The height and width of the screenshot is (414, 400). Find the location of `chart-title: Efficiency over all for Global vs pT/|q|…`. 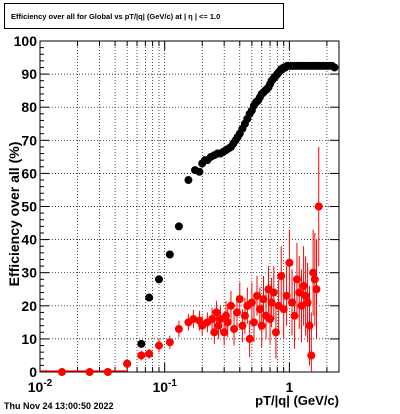

chart-title: Efficiency over all for Global vs pT/|q|… is located at coordinates (116, 16).